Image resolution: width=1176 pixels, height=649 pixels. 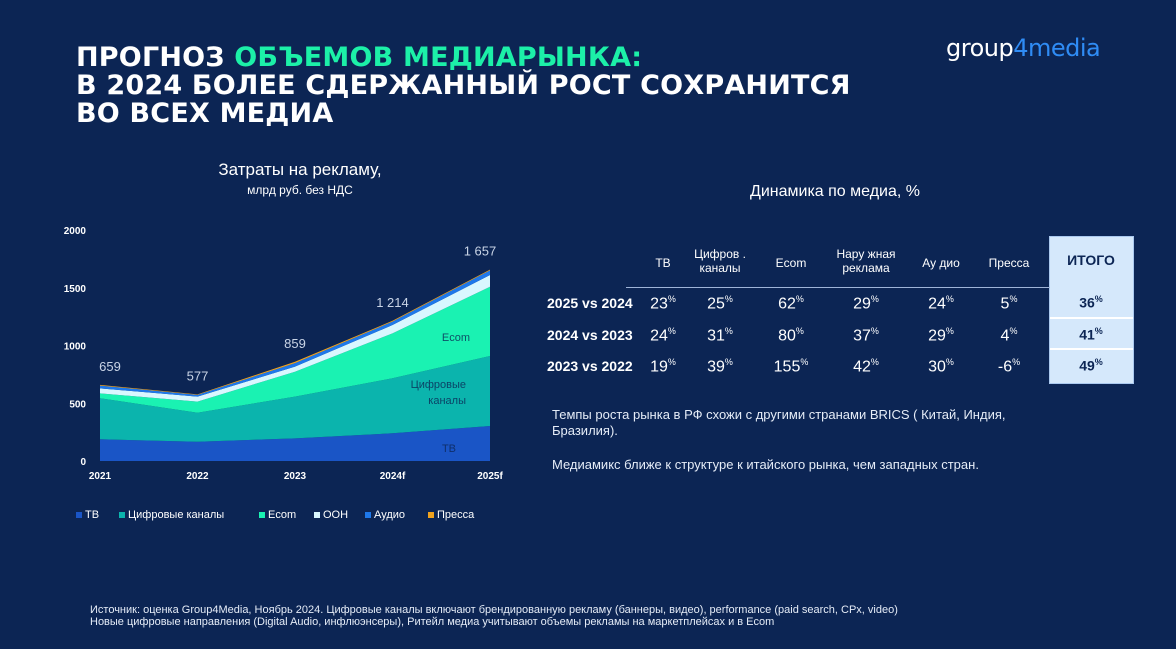 What do you see at coordinates (155, 57) in the screenshot?
I see `title-part1: ПРОГНОЗ` at bounding box center [155, 57].